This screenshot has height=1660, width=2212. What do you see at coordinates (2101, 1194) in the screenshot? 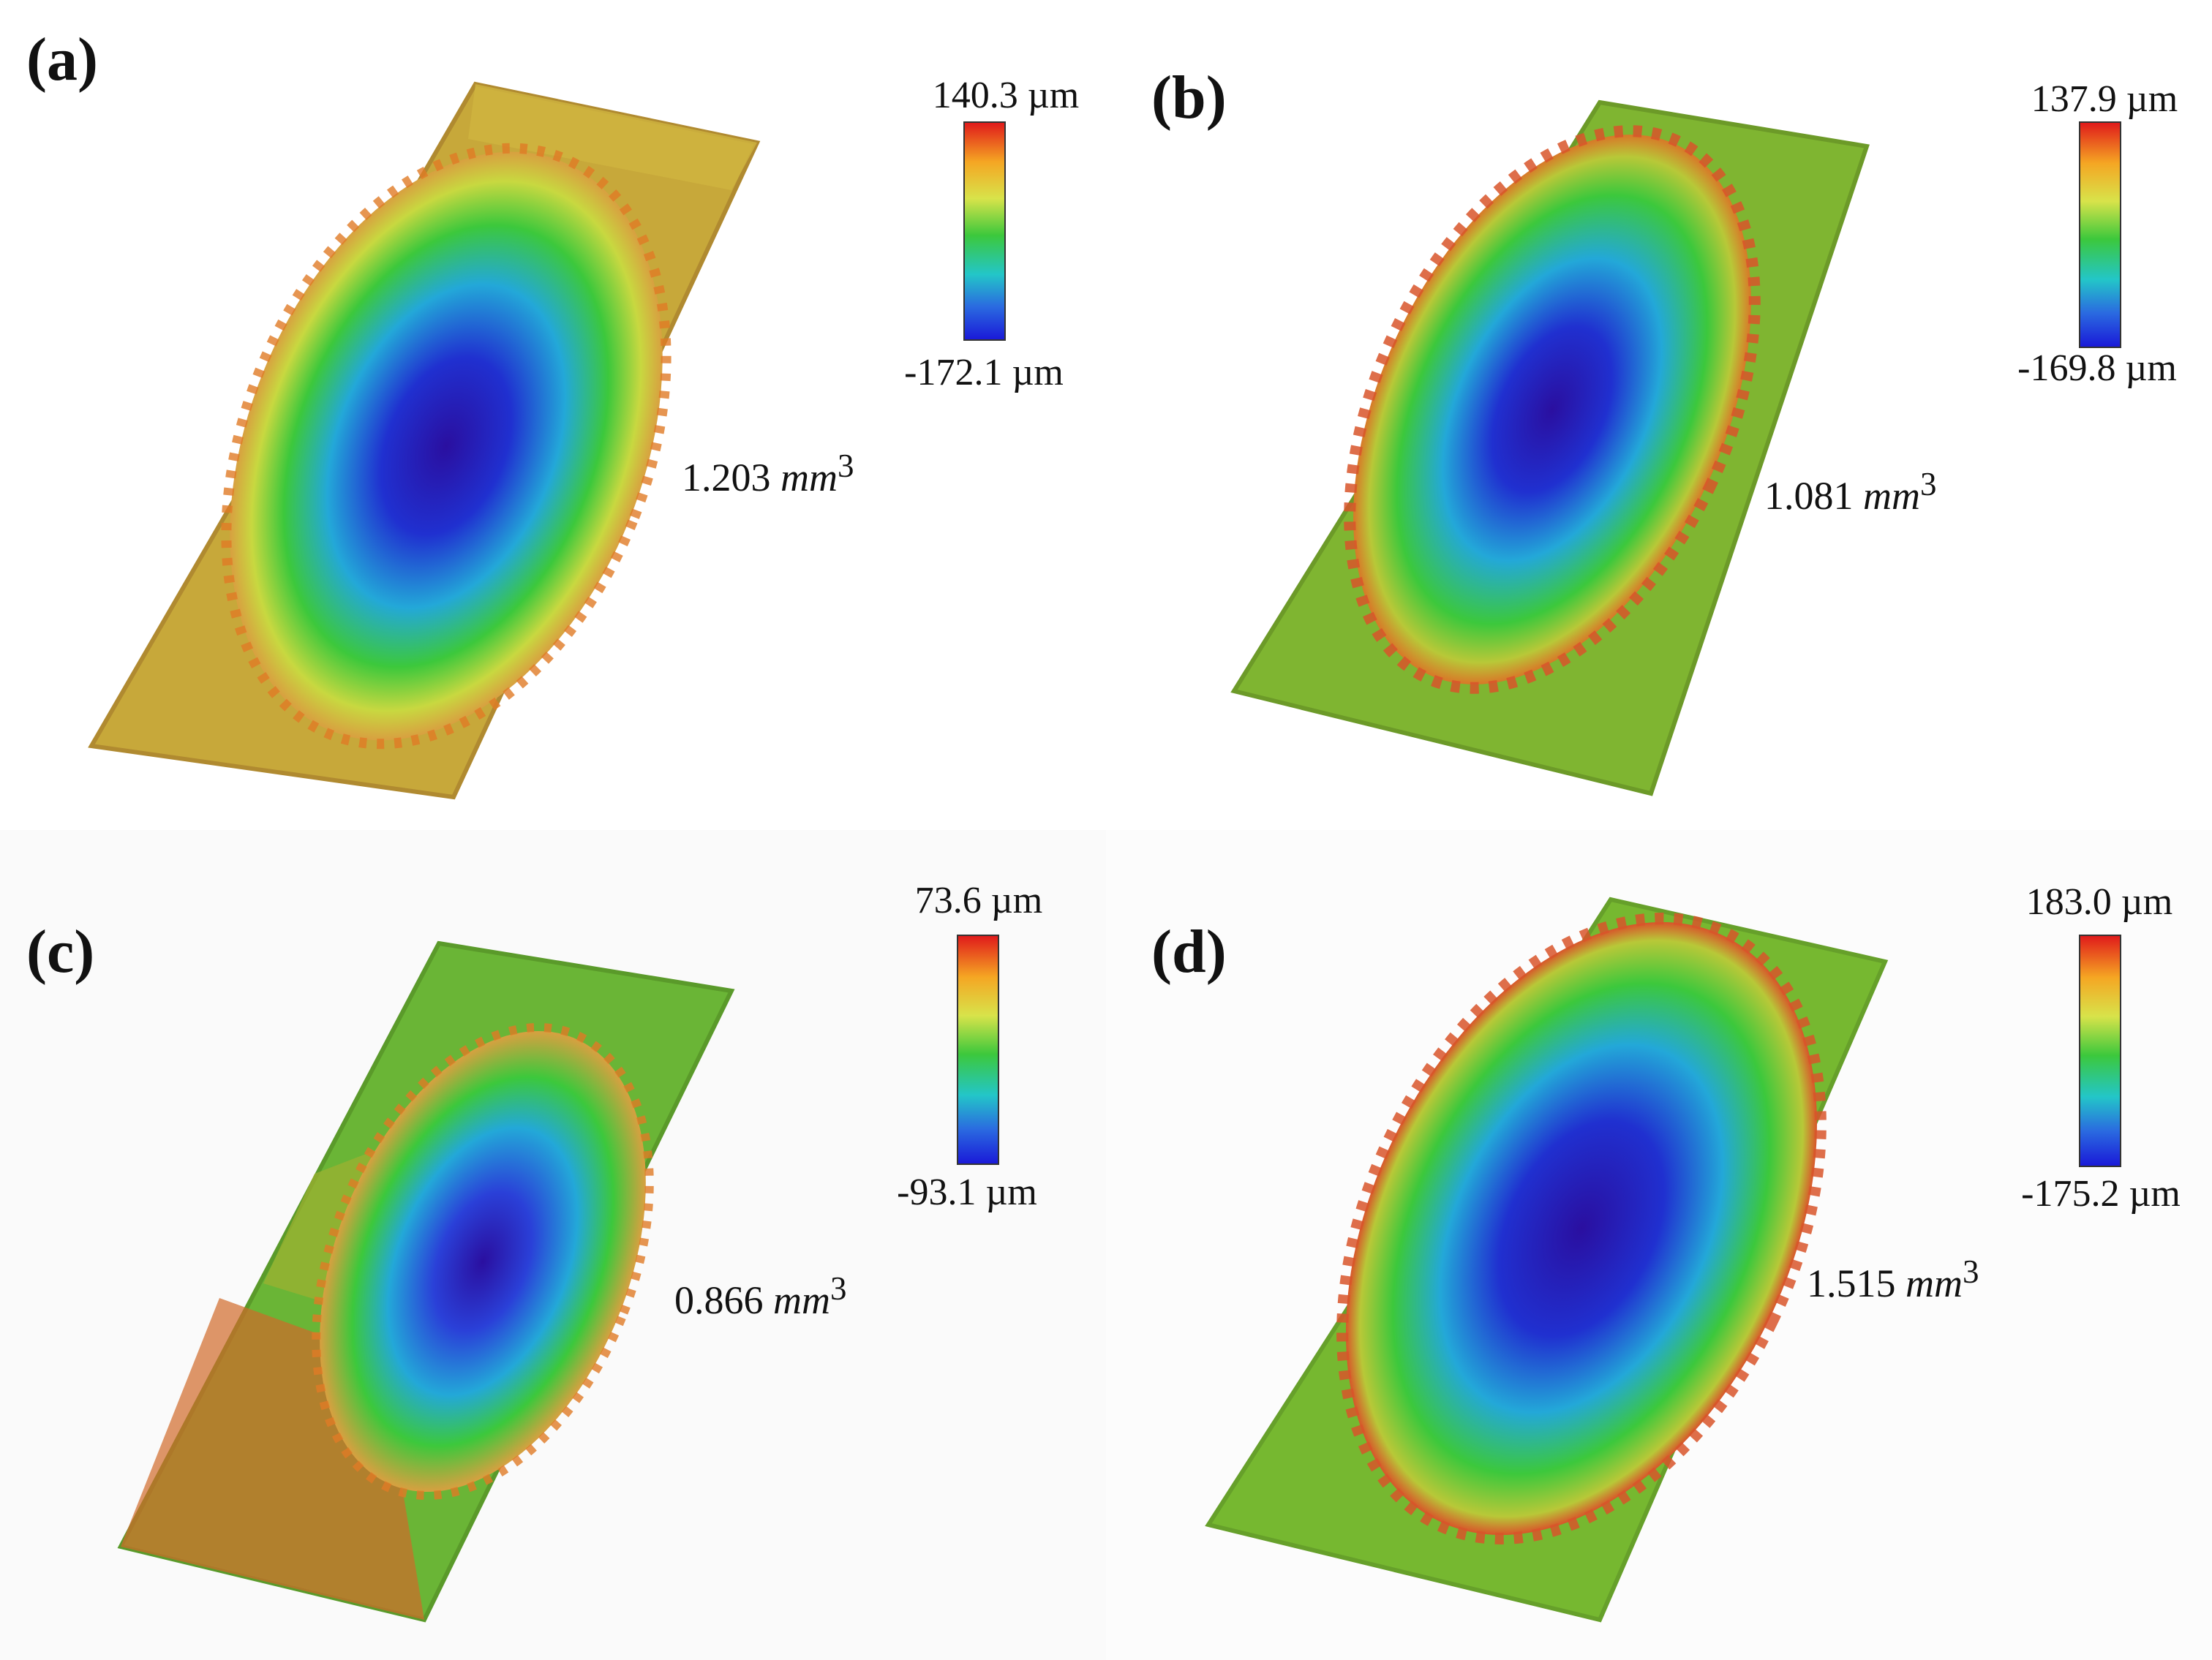
I see `colorbar-min-label: -175.2 µm` at bounding box center [2101, 1194].